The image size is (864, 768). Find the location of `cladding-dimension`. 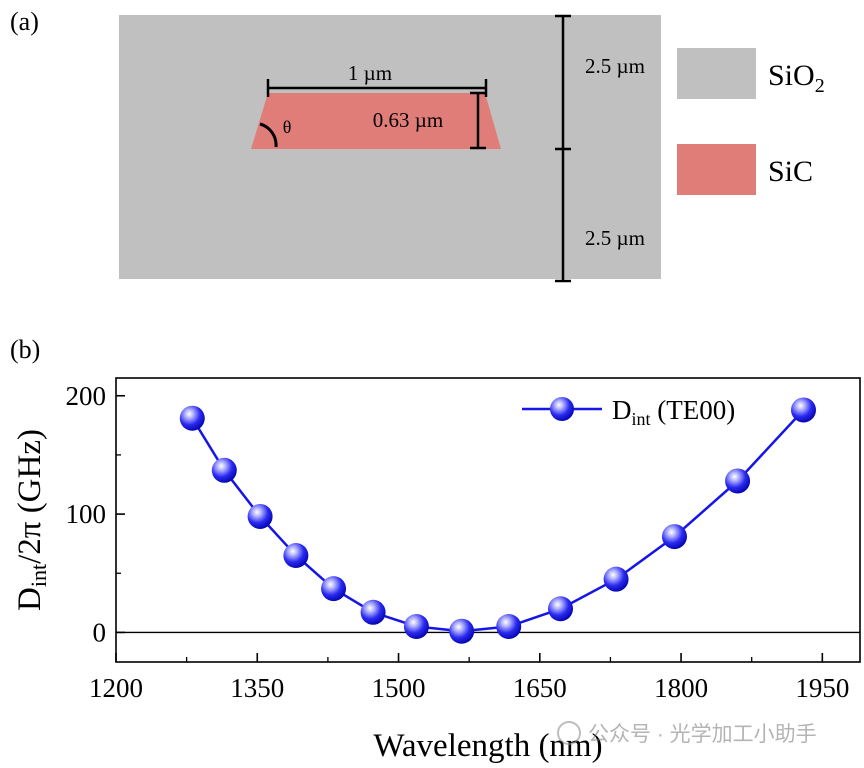

cladding-dimension is located at coordinates (563, 148).